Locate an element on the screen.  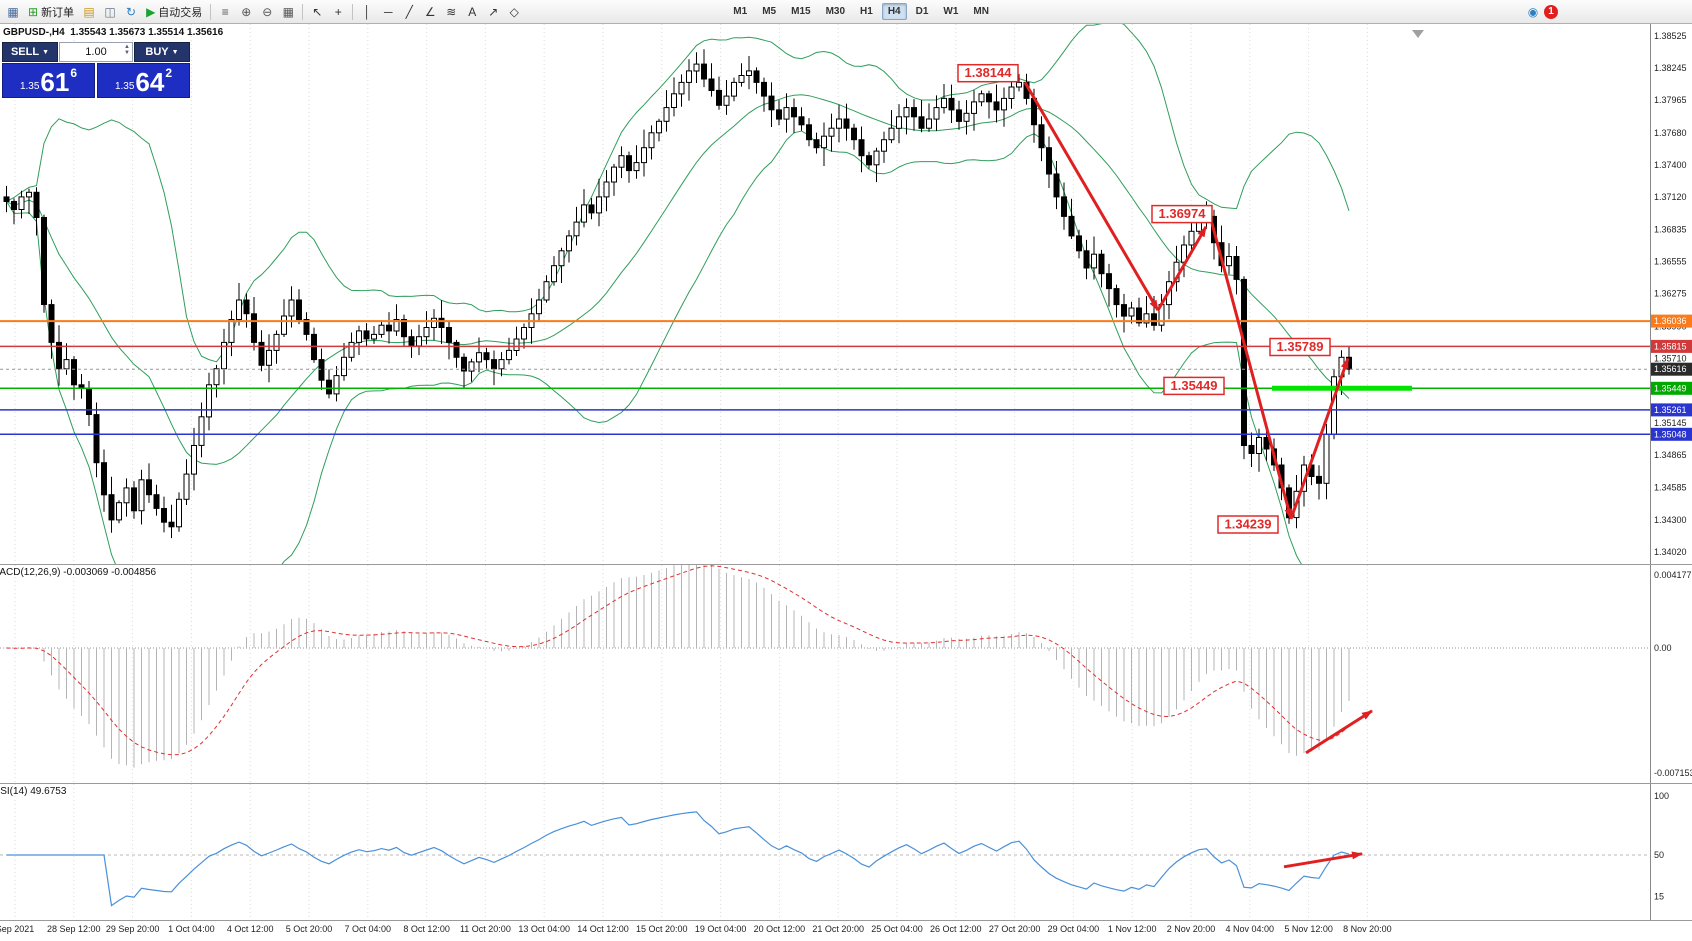
svg-text: 1.35616 is located at coordinates (1670, 369).